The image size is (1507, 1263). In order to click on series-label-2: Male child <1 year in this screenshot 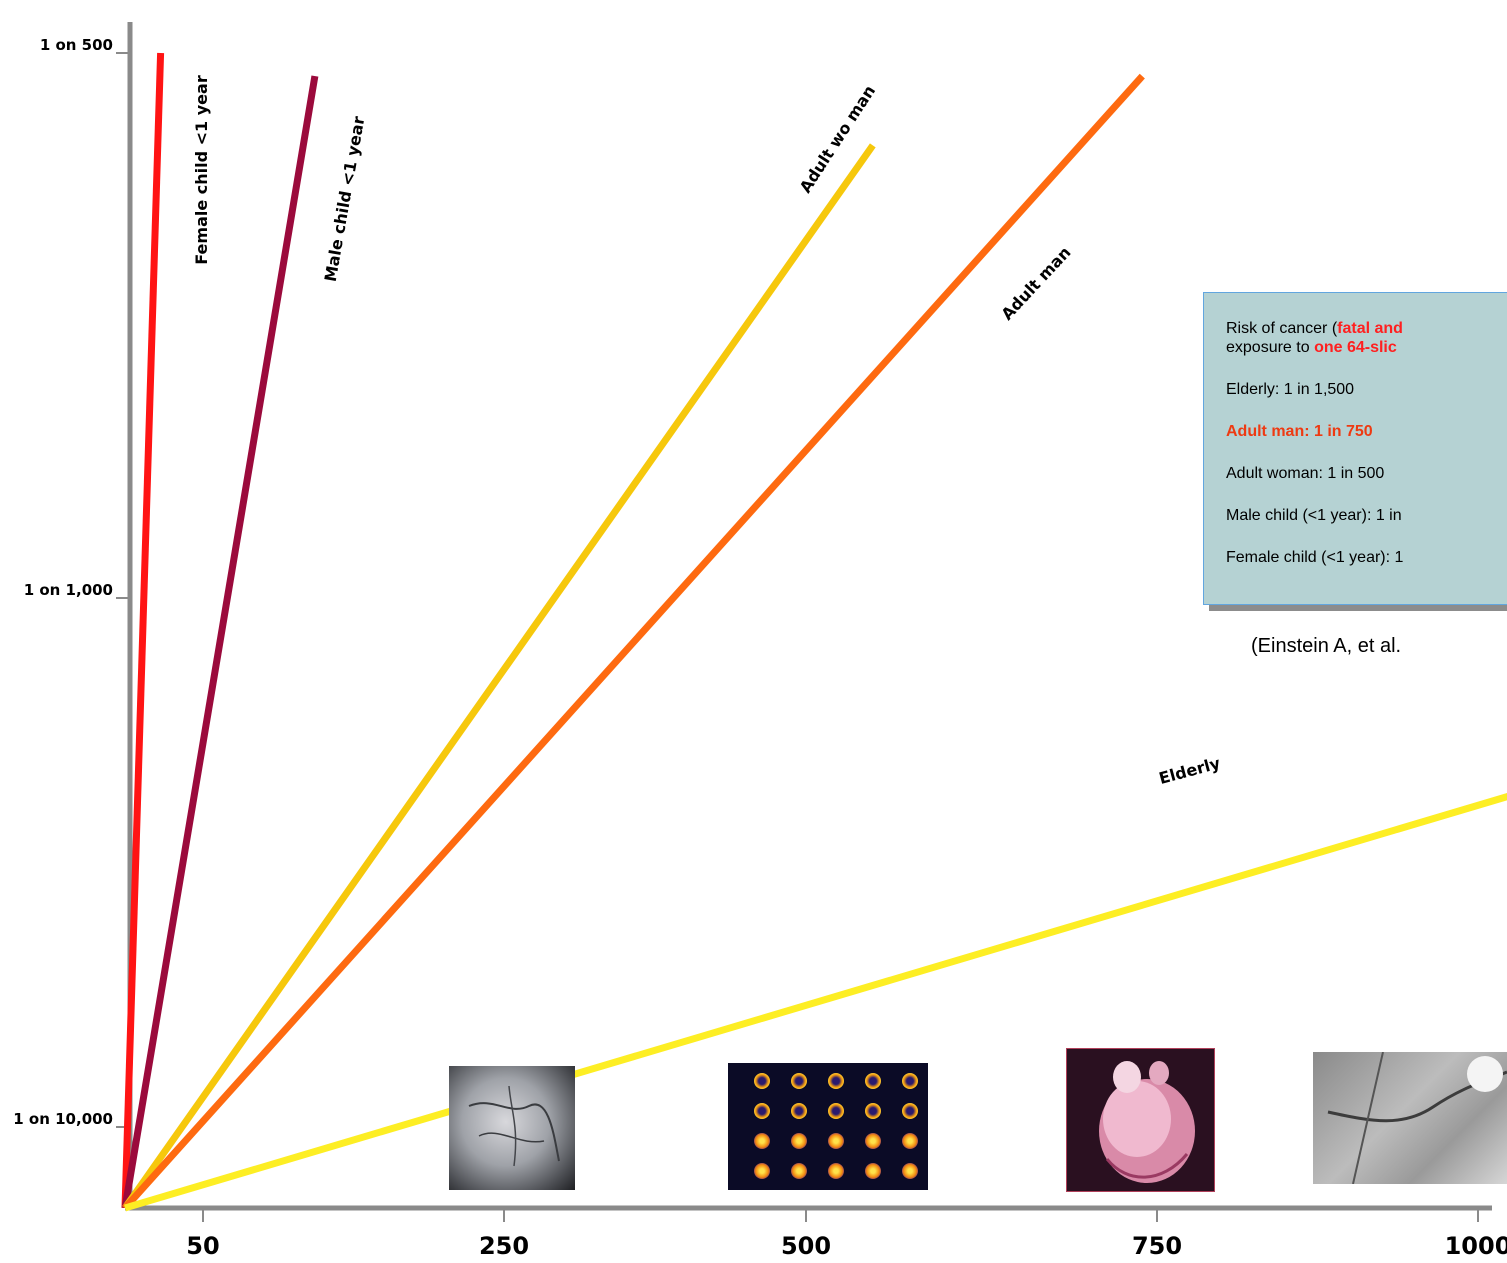, I will do `click(345, 199)`.